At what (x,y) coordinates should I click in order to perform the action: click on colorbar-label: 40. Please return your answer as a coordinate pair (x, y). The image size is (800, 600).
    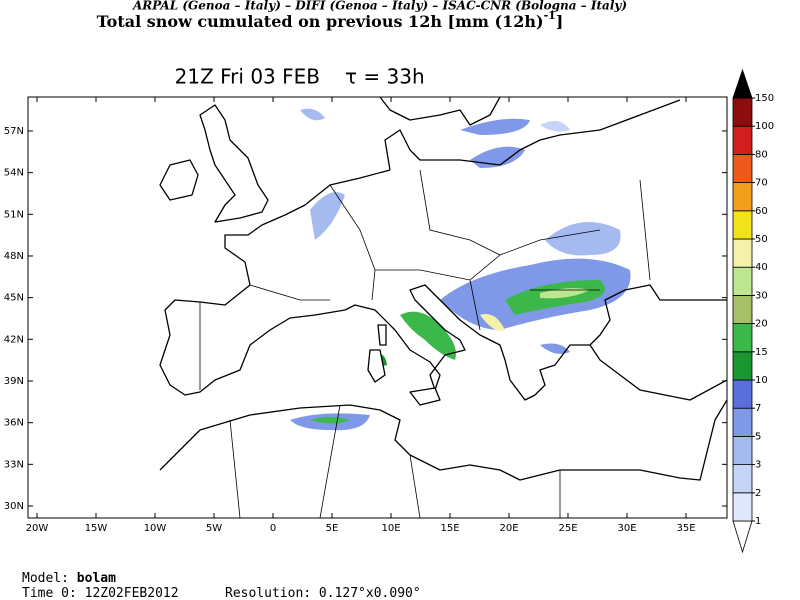
    Looking at the image, I should click on (761, 267).